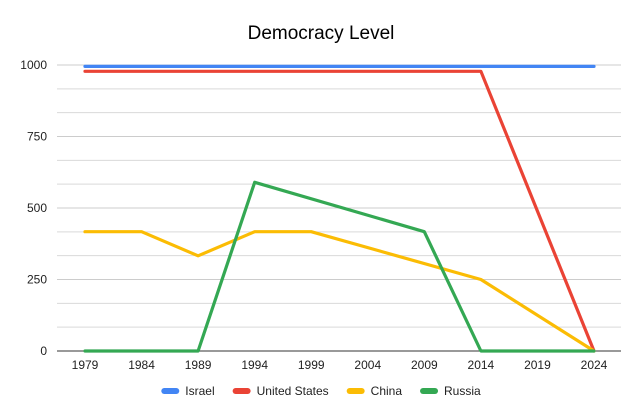 The image size is (643, 420). What do you see at coordinates (594, 365) in the screenshot?
I see `x-tick-label: 2024` at bounding box center [594, 365].